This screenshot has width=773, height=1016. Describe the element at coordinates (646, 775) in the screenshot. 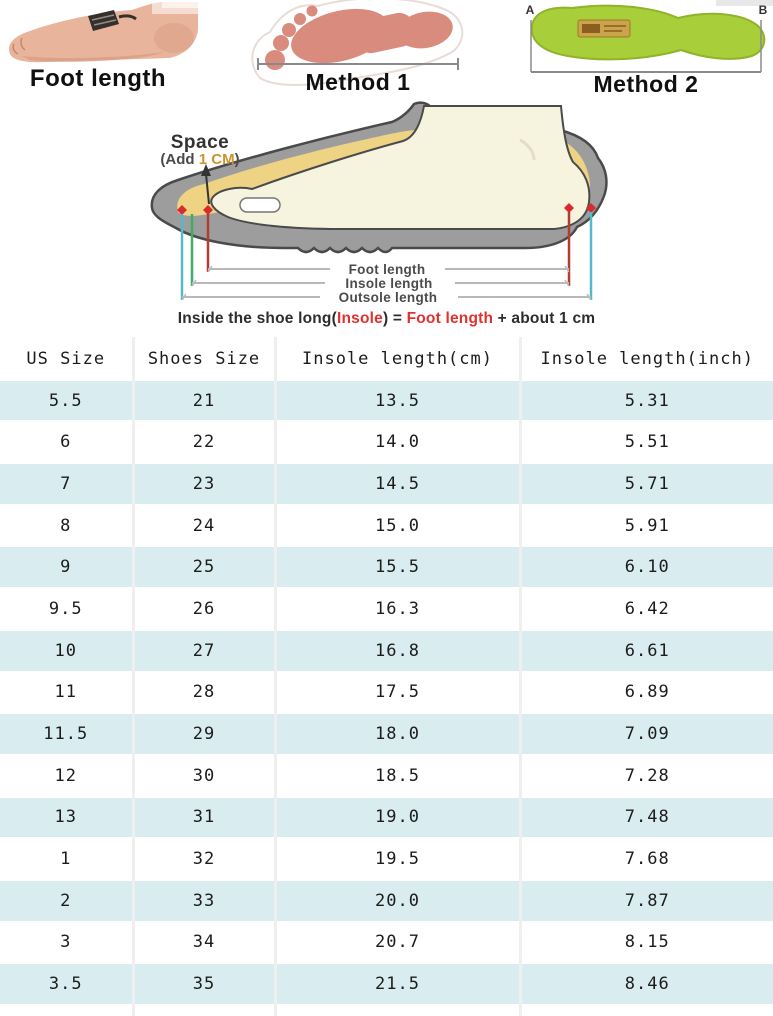

I see `insole-inch-cell: 7.28` at that location.